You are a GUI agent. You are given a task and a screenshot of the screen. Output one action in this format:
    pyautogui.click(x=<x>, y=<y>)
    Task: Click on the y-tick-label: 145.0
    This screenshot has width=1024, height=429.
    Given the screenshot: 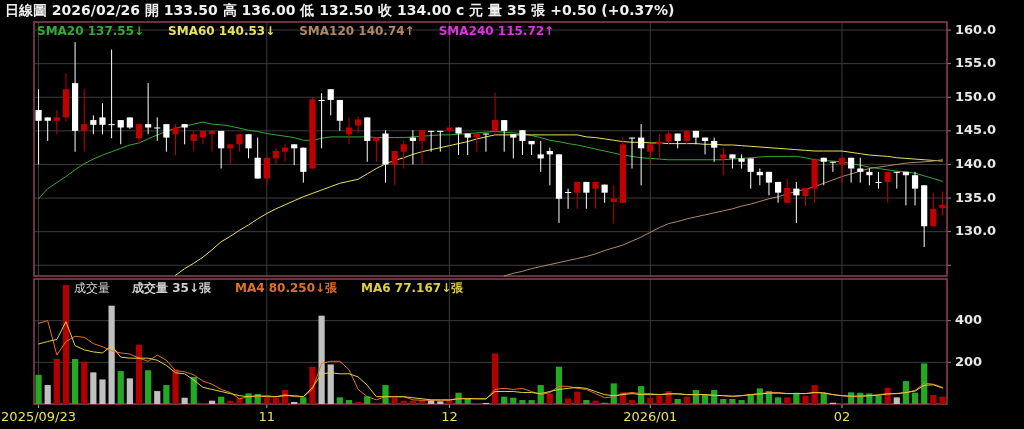 What is the action you would take?
    pyautogui.click(x=976, y=130)
    